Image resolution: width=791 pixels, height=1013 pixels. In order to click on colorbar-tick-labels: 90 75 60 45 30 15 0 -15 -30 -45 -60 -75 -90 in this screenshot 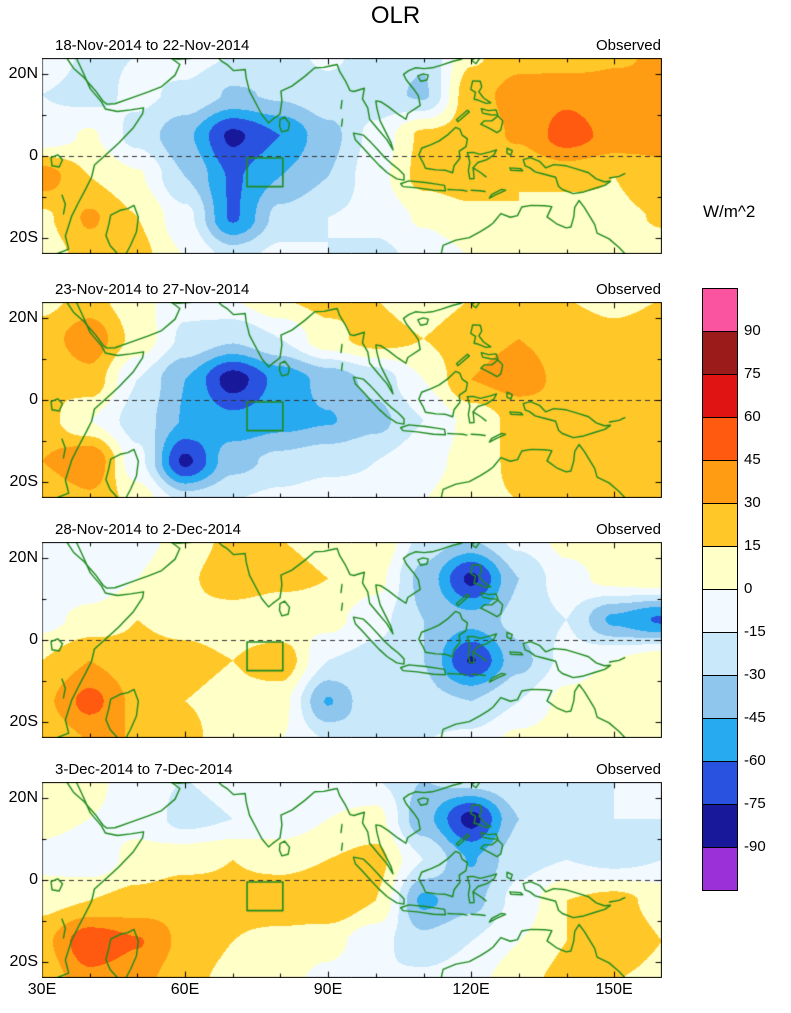, I will do `click(767, 598)`.